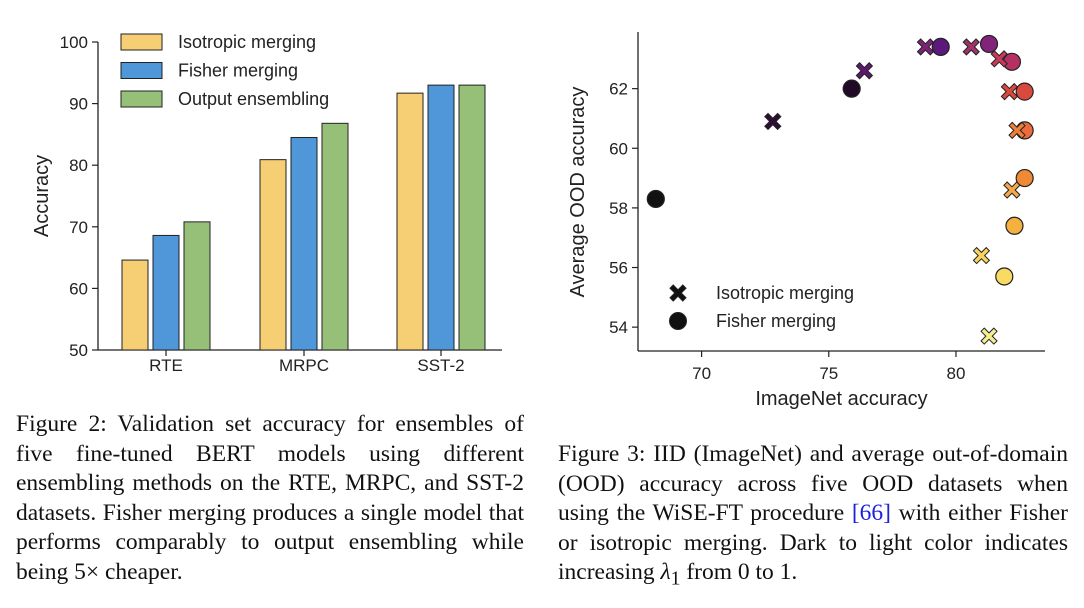  What do you see at coordinates (87, 571) in the screenshot?
I see `figure-2-caption-factor: 5×` at bounding box center [87, 571].